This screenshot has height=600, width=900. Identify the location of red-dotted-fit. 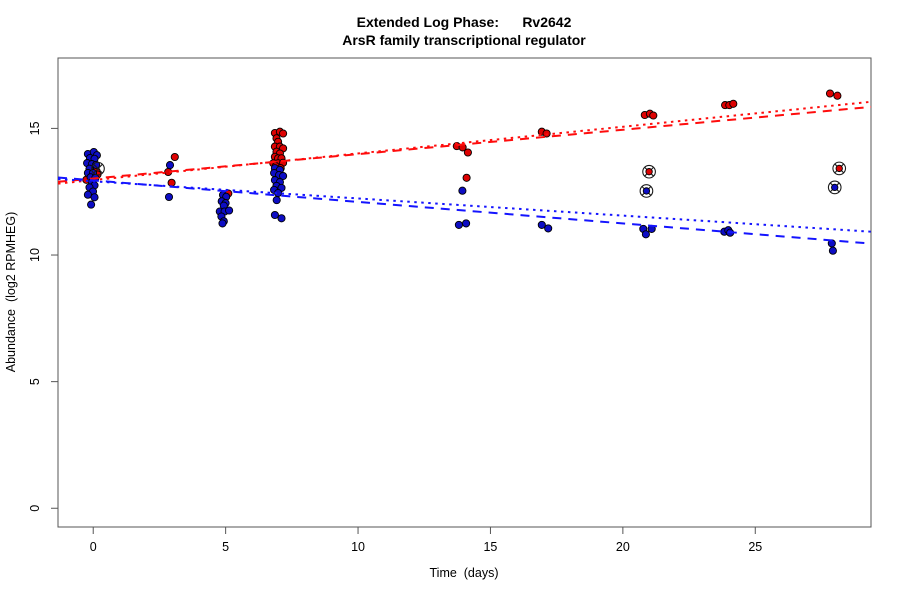
(464, 142).